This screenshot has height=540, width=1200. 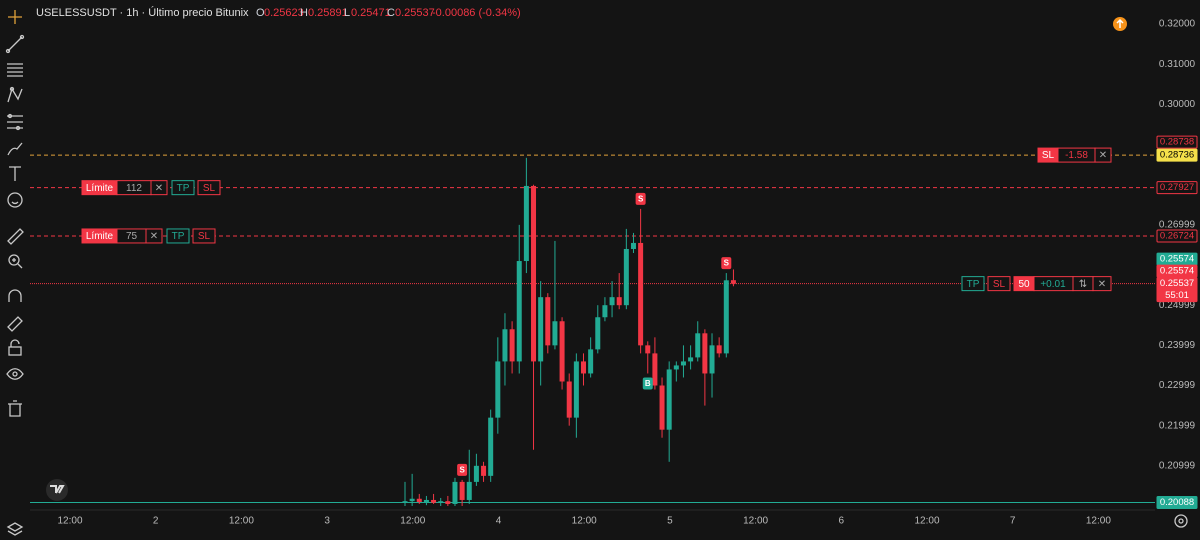 What do you see at coordinates (15, 408) in the screenshot?
I see `delete-tool` at bounding box center [15, 408].